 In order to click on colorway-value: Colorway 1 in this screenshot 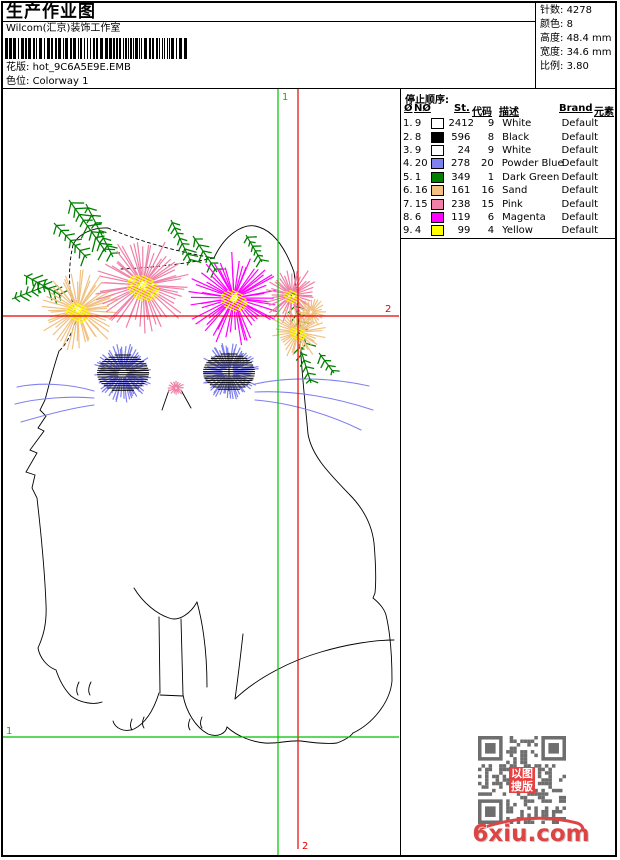, I will do `click(60, 81)`.